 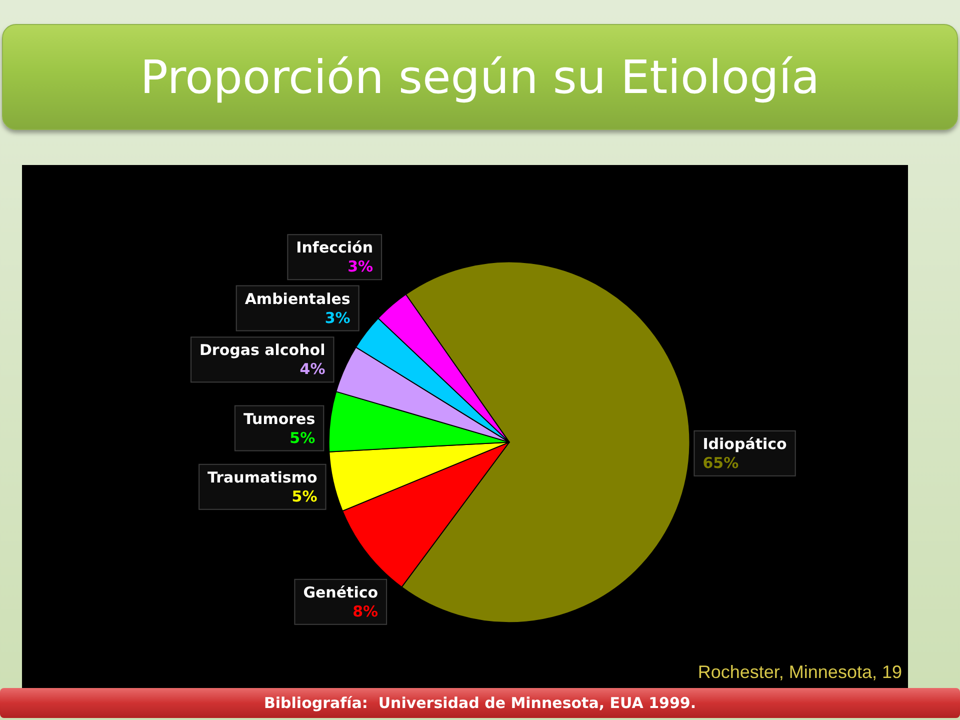 I want to click on slice-label: Genético, so click(x=340, y=592).